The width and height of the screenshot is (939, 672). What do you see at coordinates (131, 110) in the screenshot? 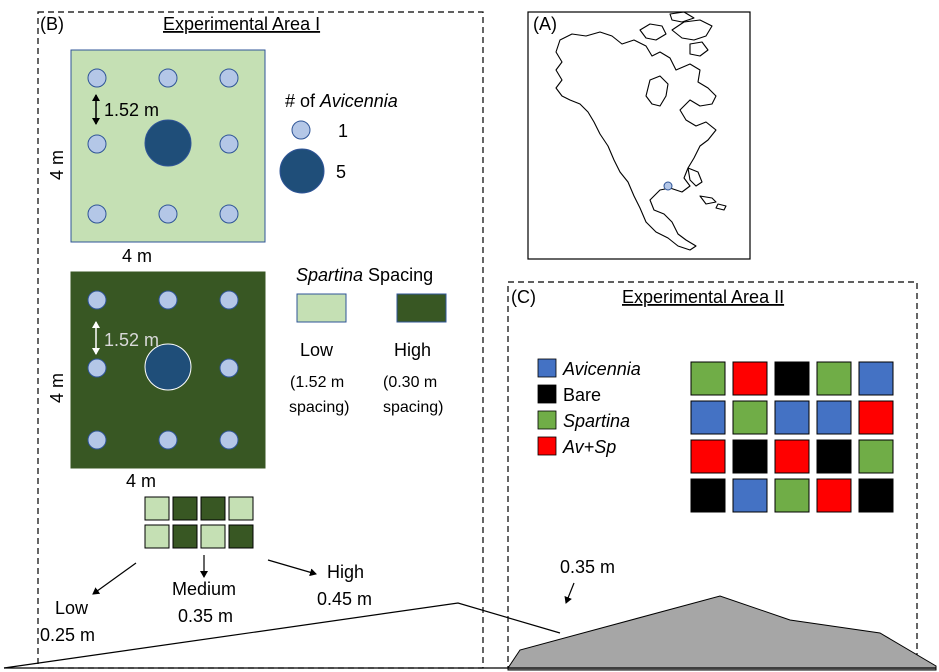
I see `spacing-label-low: 1.52 m` at bounding box center [131, 110].